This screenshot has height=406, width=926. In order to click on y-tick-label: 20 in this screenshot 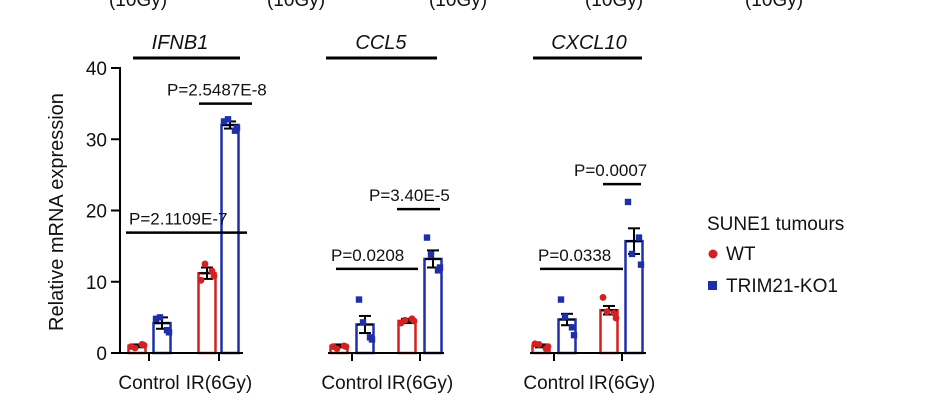, I will do `click(96, 212)`.